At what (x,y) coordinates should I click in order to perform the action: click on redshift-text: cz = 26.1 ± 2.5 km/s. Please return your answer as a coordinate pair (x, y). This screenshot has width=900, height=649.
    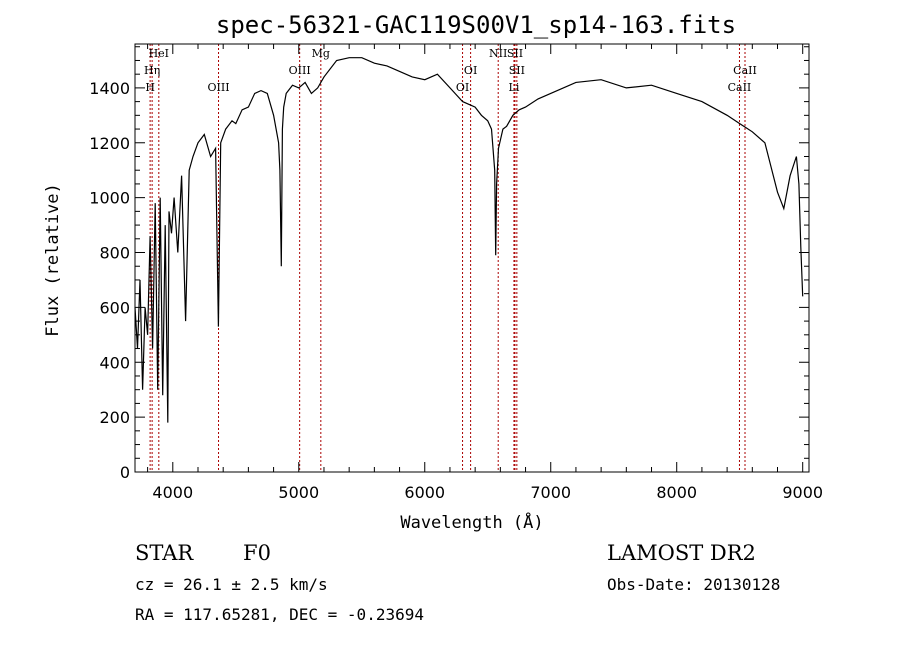
    Looking at the image, I should click on (231, 584).